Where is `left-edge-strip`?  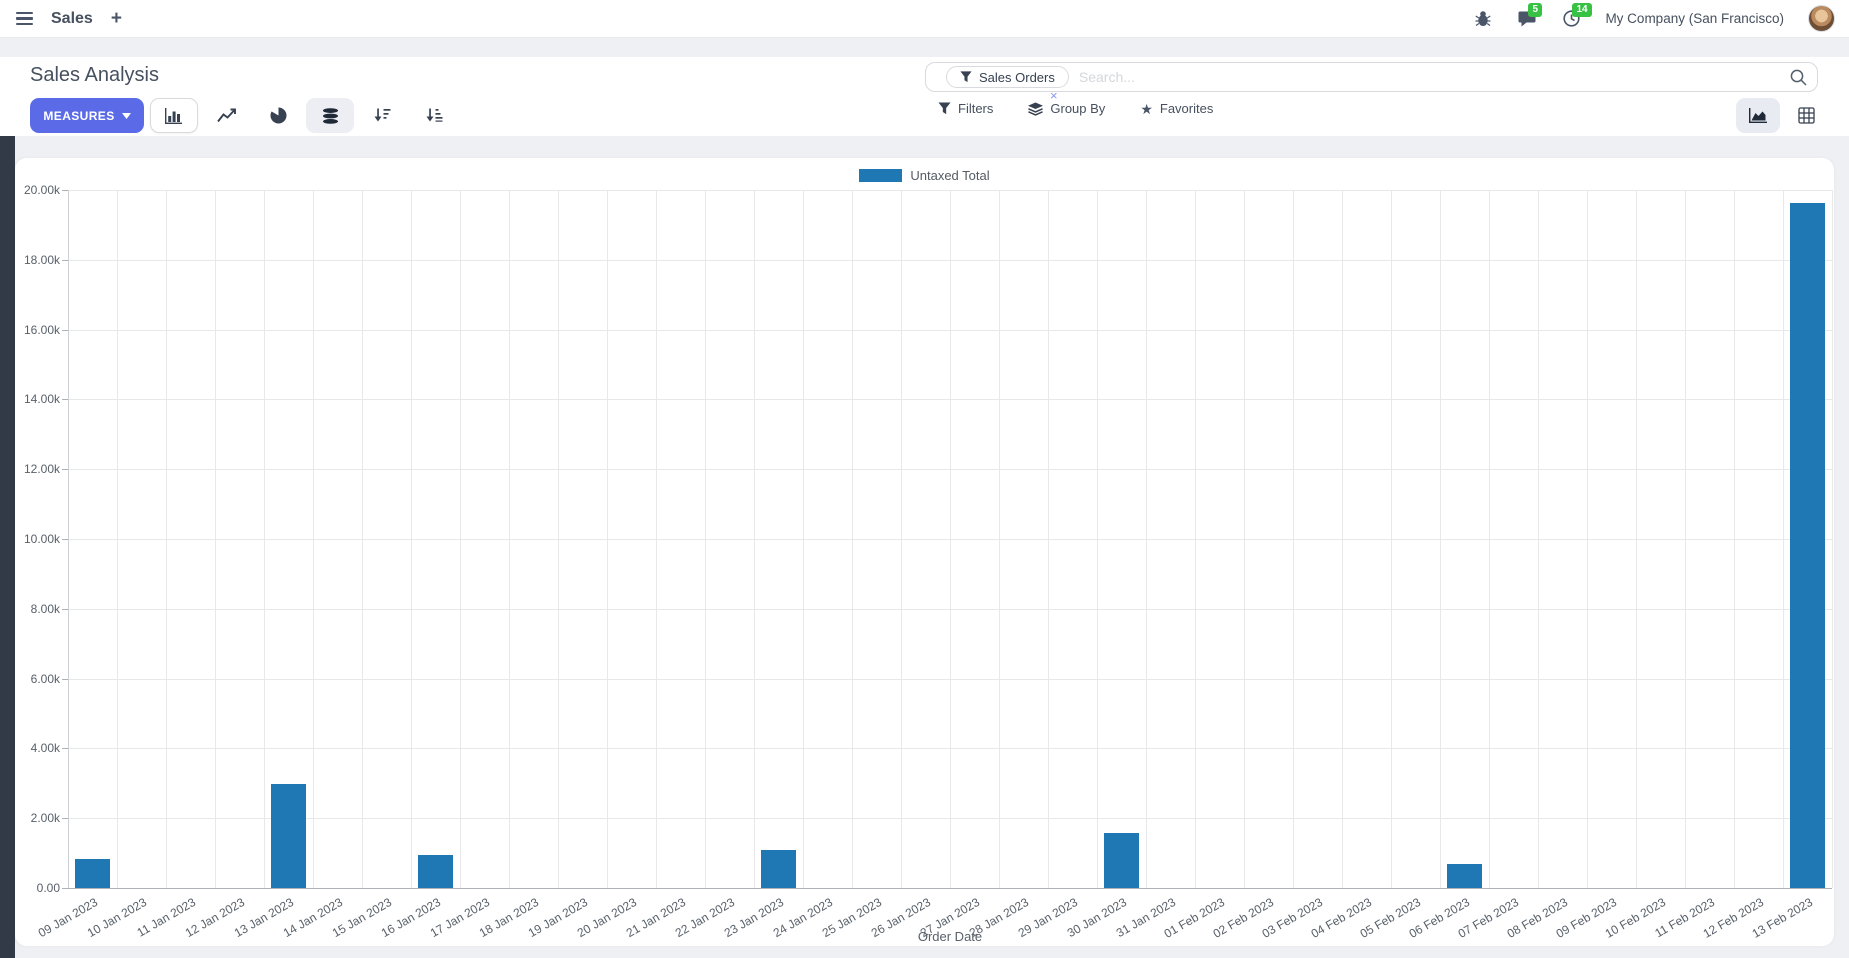
left-edge-strip is located at coordinates (7, 547).